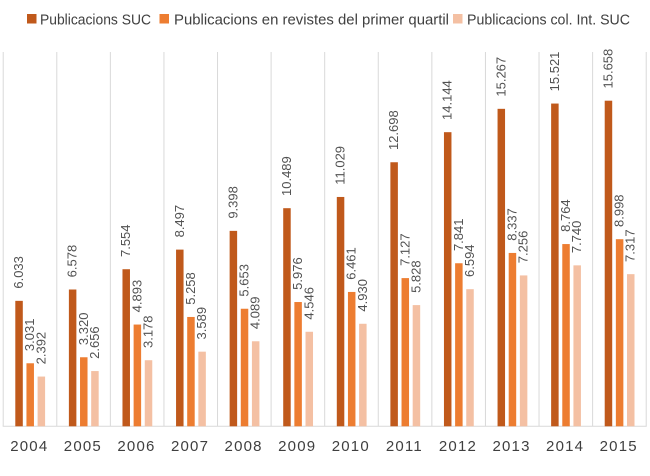 The height and width of the screenshot is (476, 650). Describe the element at coordinates (255, 313) in the screenshot. I see `svg-text: 4.089` at that location.